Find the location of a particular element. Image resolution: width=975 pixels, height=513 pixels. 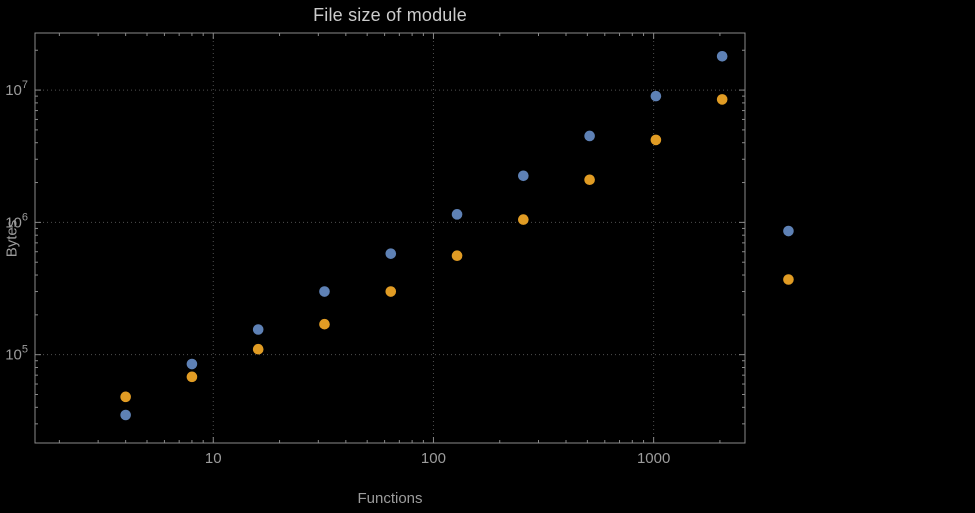

x-axis-label: Functions is located at coordinates (390, 498).